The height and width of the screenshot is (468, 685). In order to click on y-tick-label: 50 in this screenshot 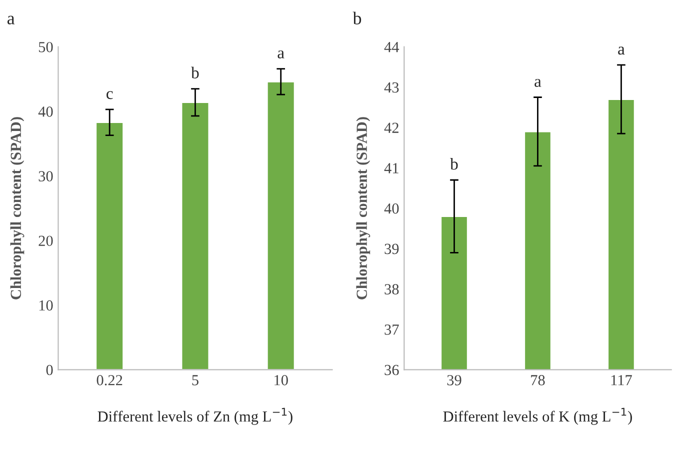, I will do `click(45, 47)`.